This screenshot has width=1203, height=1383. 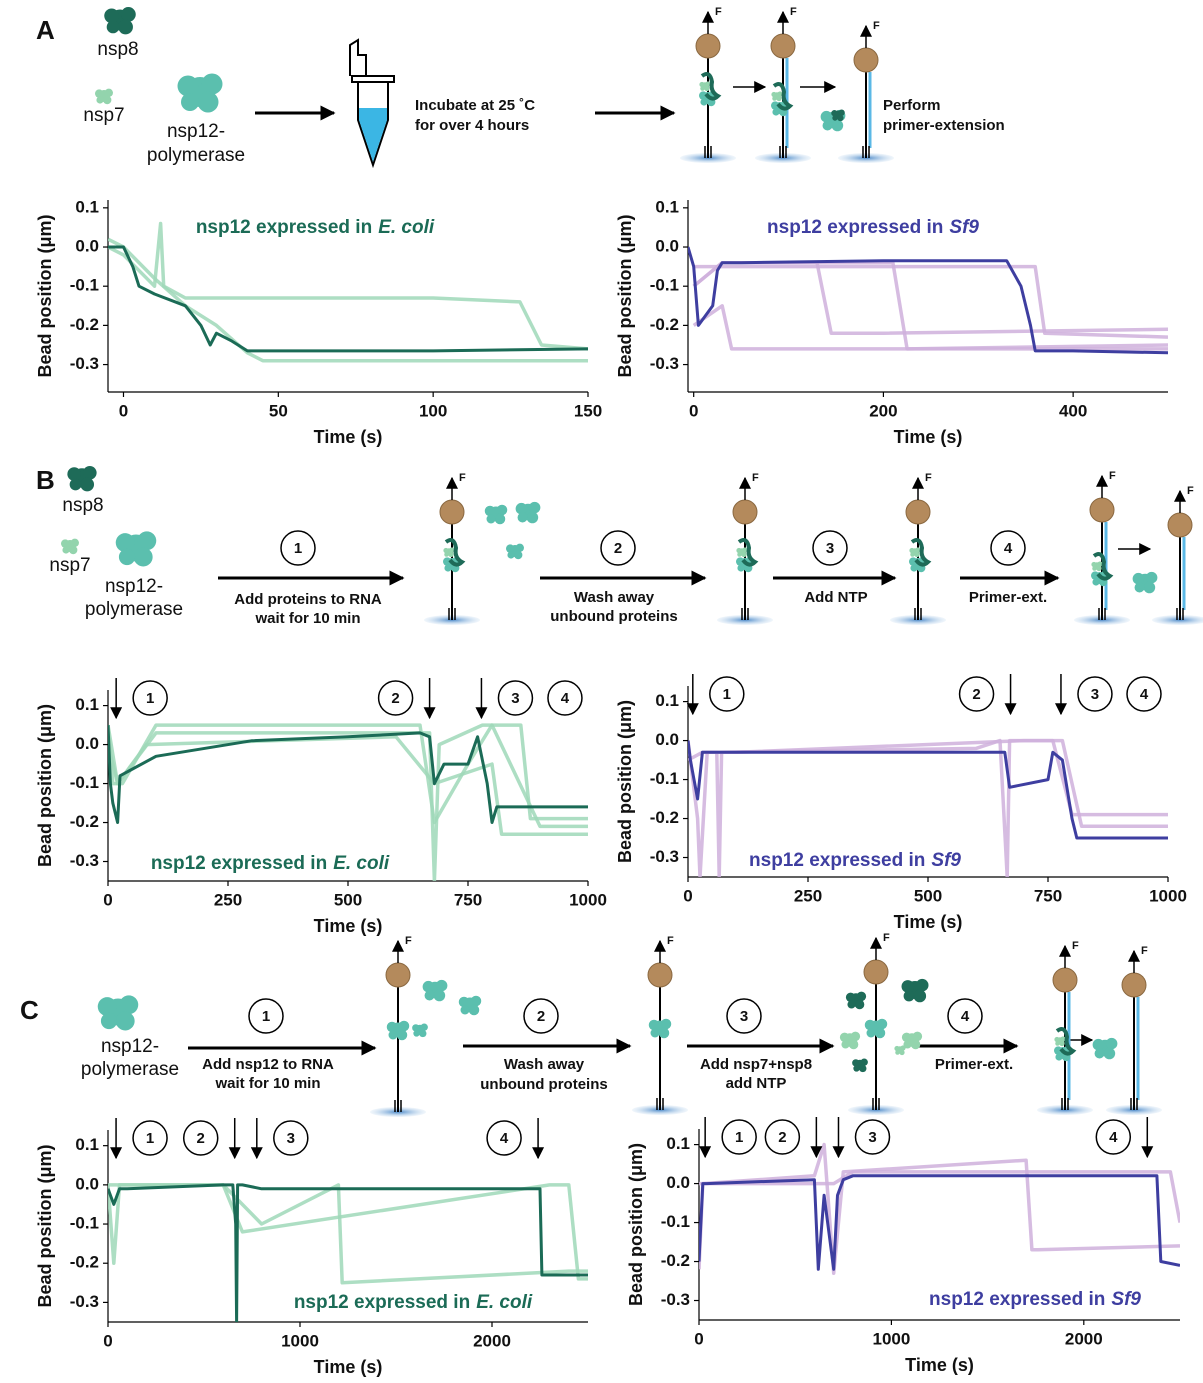 What do you see at coordinates (872, 1137) in the screenshot?
I see `step-number: 3` at bounding box center [872, 1137].